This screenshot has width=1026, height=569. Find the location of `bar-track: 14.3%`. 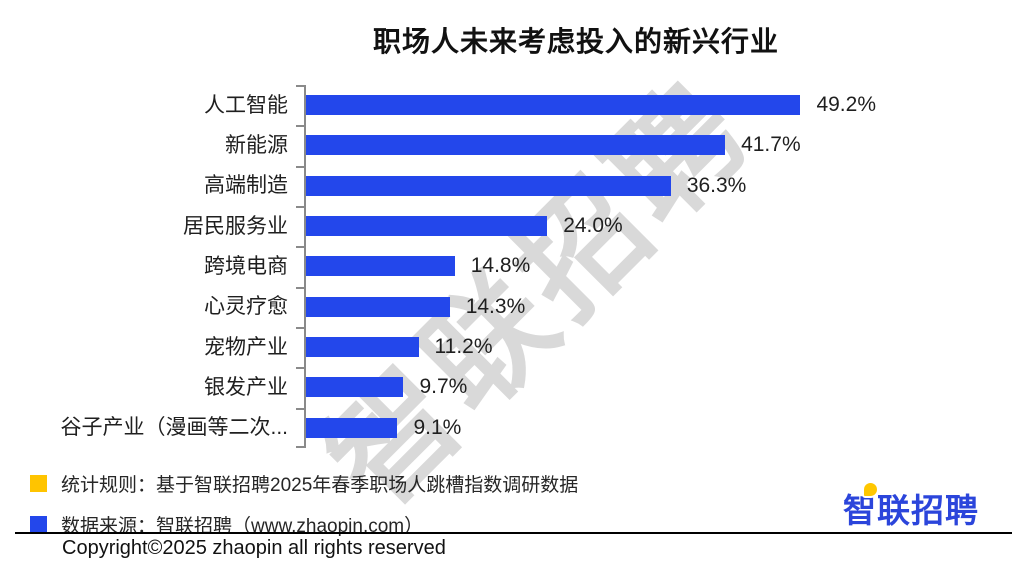

bar-track: 14.3% is located at coordinates (646, 307).